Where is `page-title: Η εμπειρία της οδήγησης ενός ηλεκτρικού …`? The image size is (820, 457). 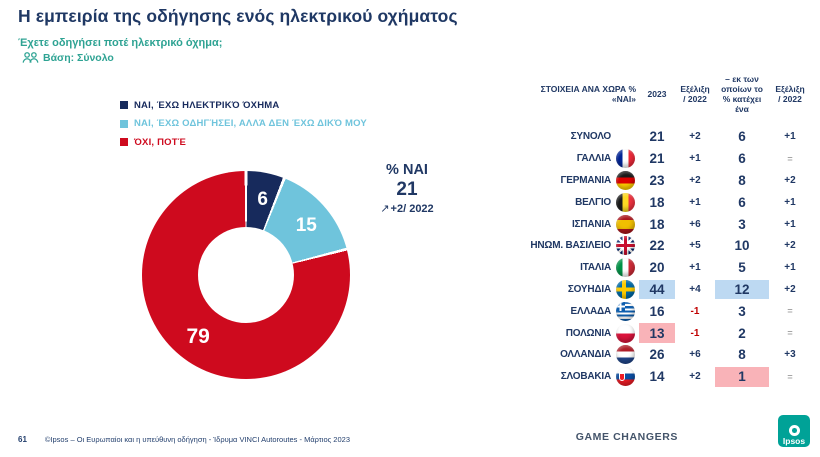
page-title: Η εμπειρία της οδήγησης ενός ηλεκτρικού … is located at coordinates (238, 16).